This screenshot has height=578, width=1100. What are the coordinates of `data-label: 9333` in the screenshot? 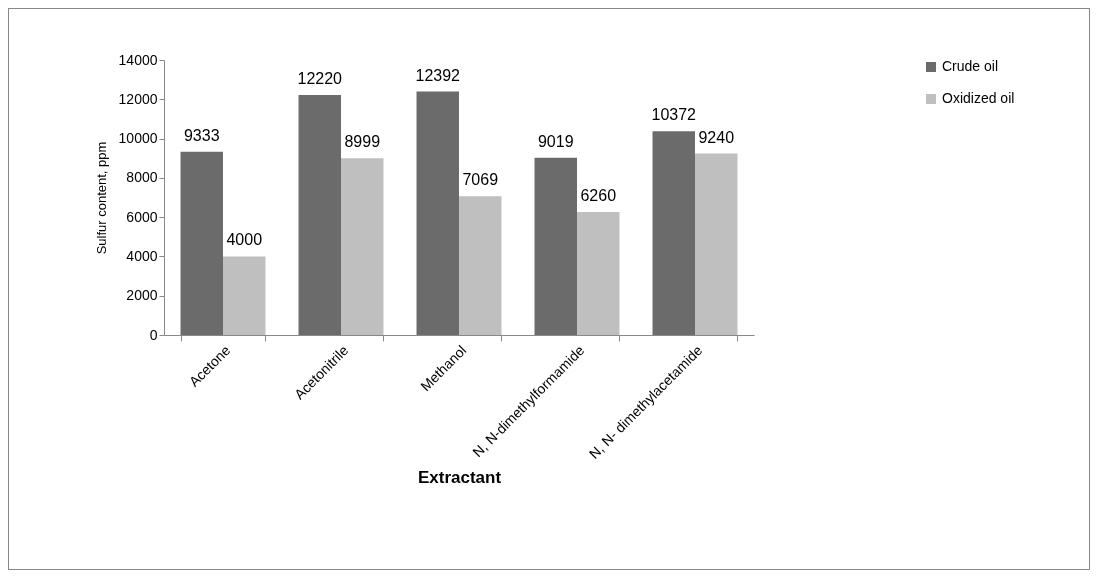 It's located at (201, 135).